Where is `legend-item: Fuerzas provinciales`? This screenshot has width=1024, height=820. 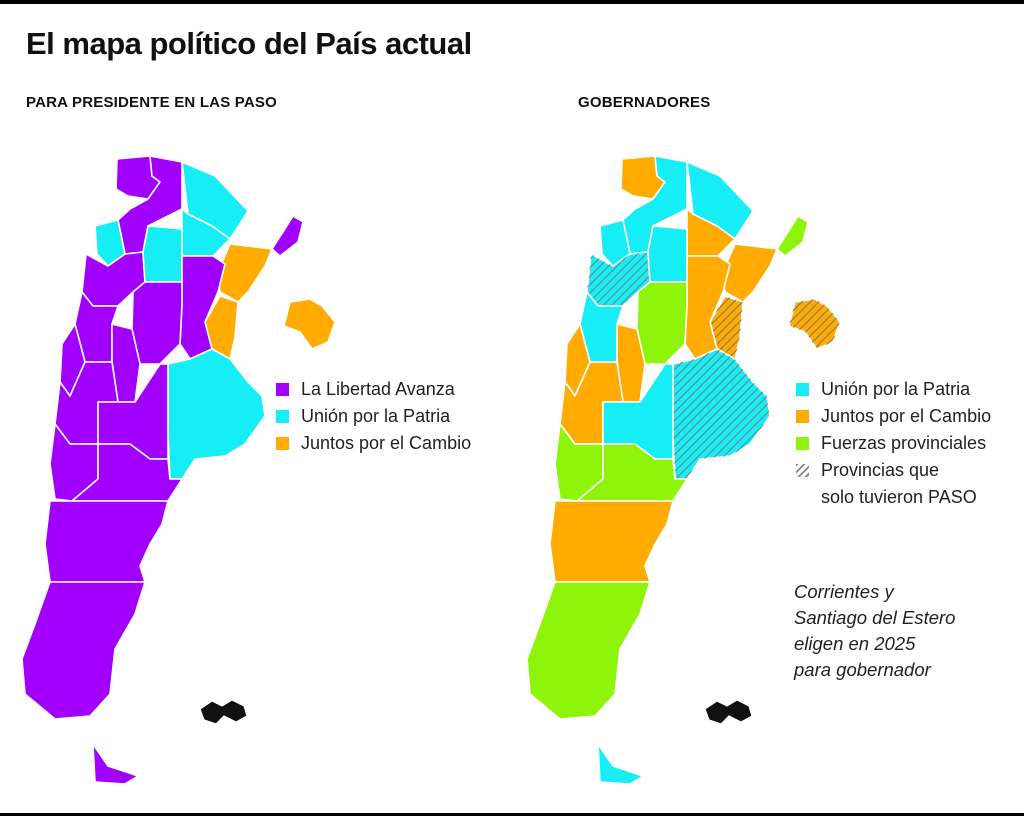 legend-item: Fuerzas provinciales is located at coordinates (893, 443).